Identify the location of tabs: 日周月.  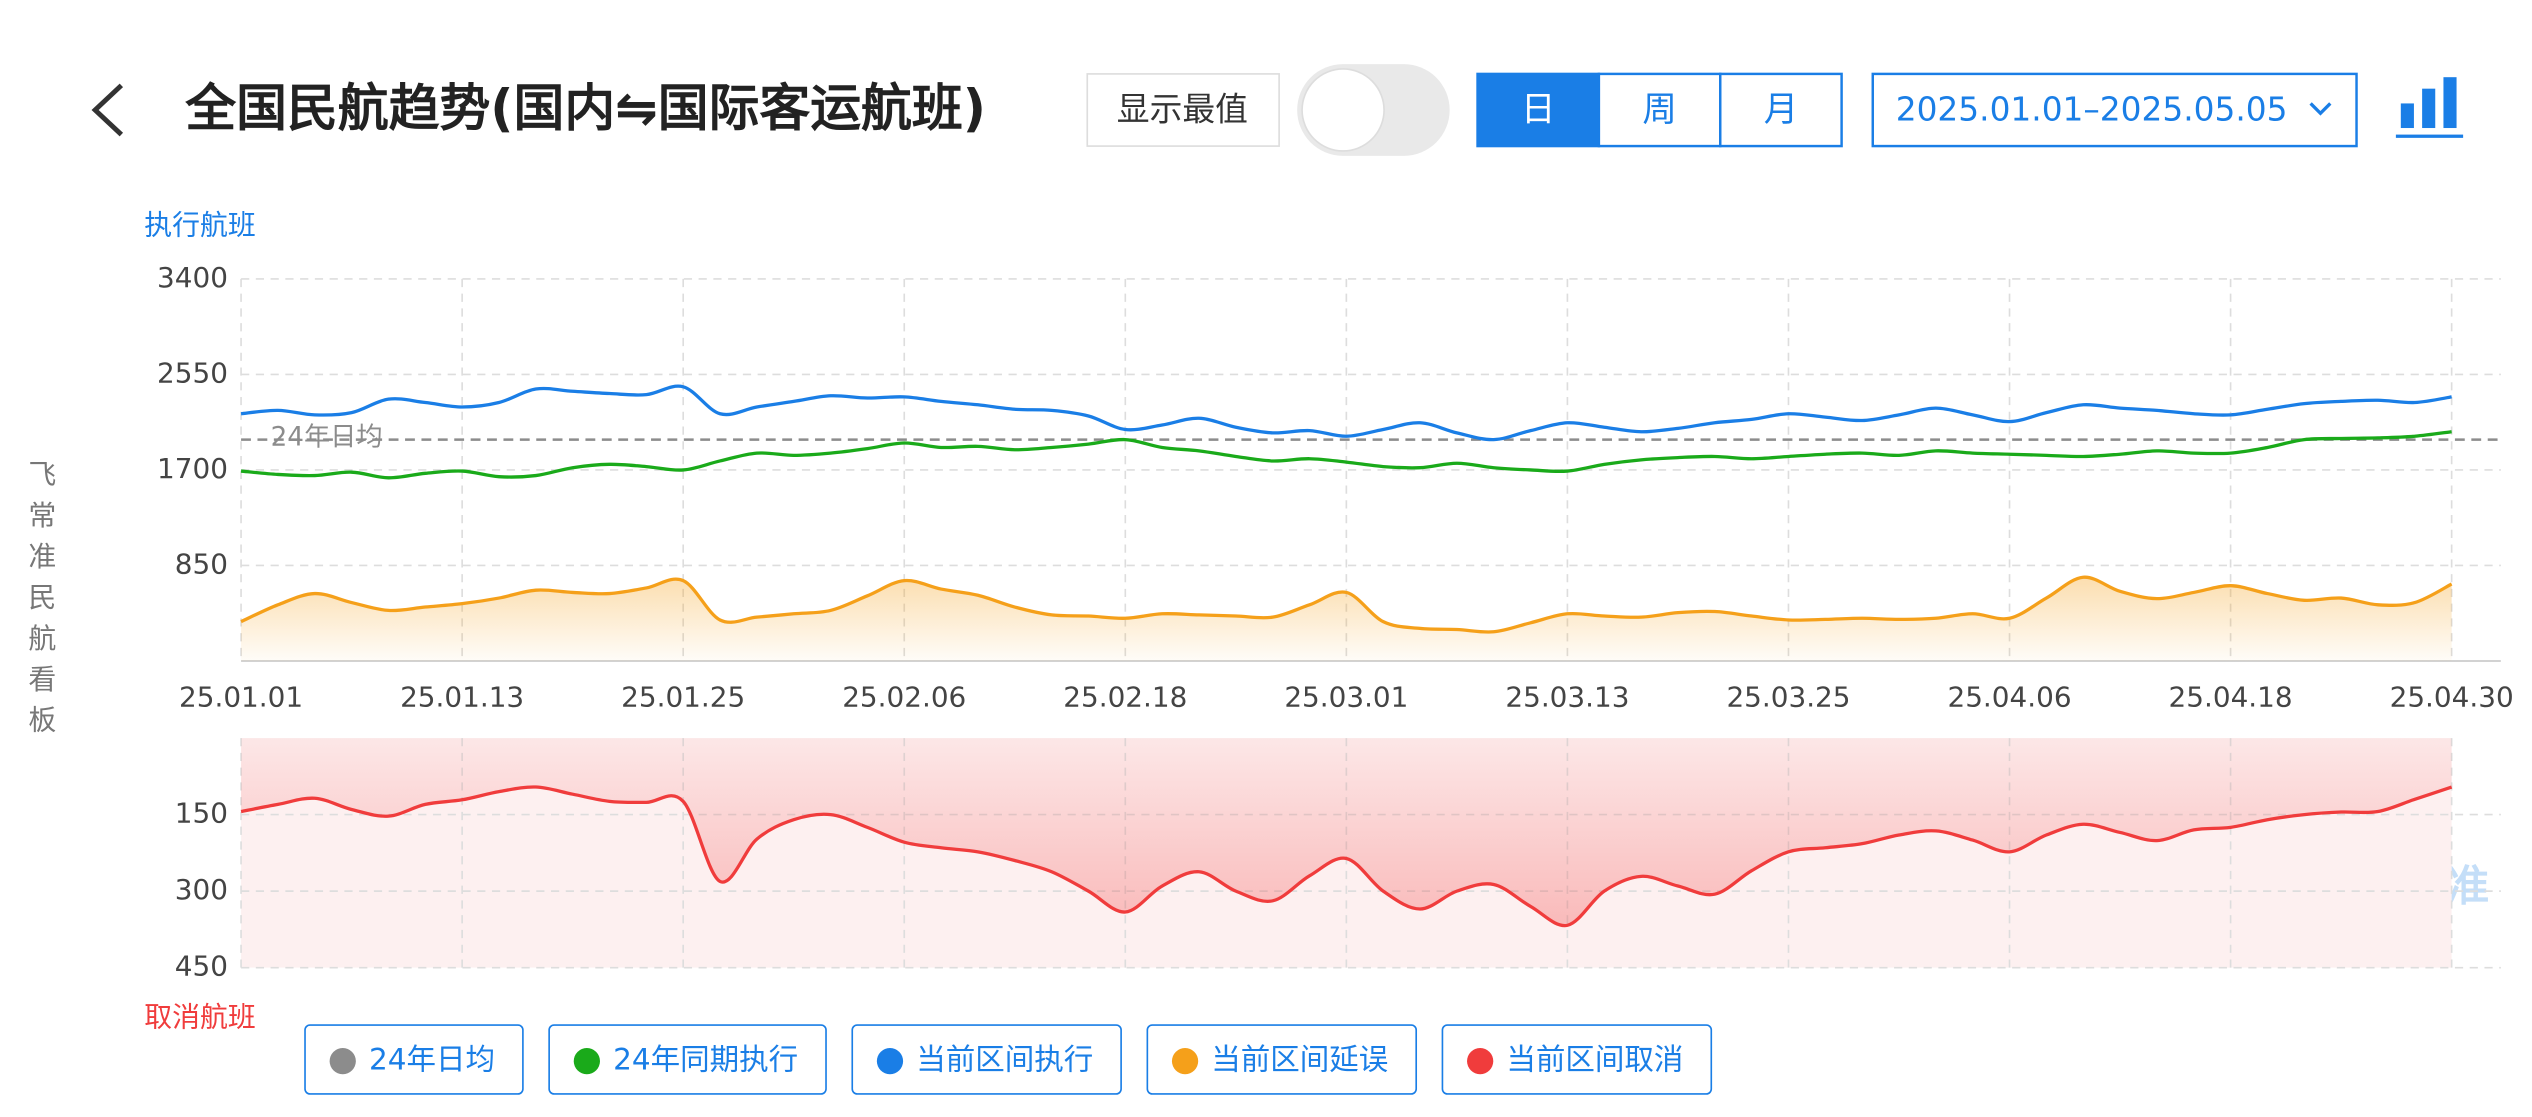
(1659, 110).